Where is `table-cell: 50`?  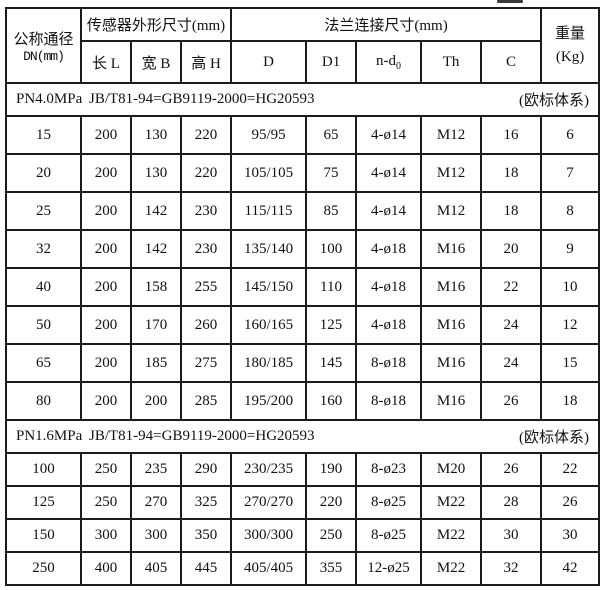 table-cell: 50 is located at coordinates (43, 325).